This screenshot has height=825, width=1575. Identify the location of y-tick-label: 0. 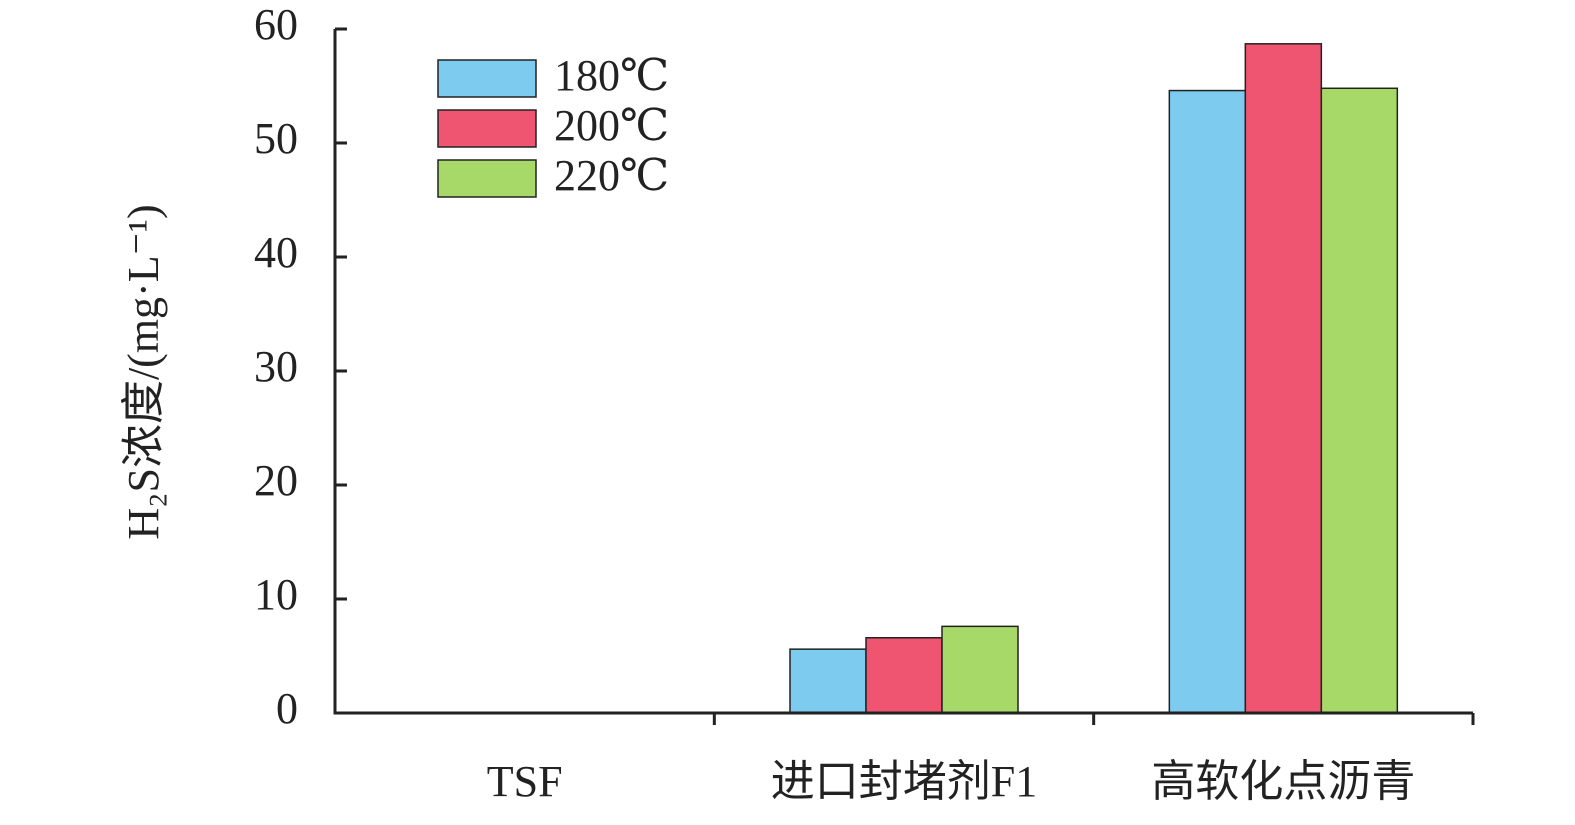
(287, 708).